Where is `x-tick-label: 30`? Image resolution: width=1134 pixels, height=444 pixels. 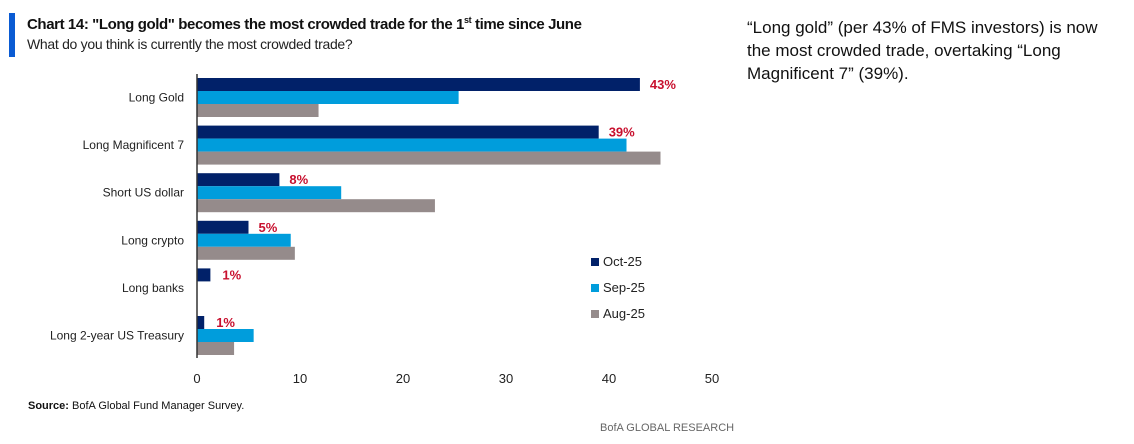 x-tick-label: 30 is located at coordinates (506, 378).